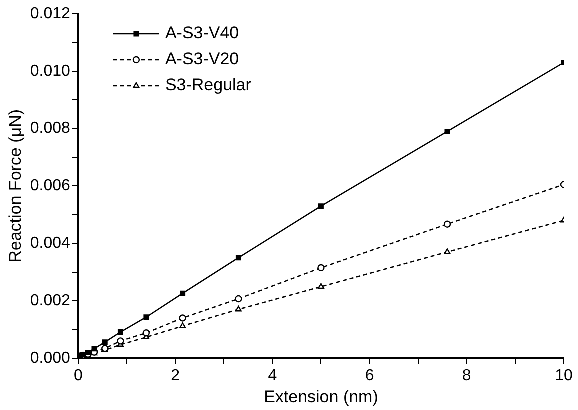 Image resolution: width=578 pixels, height=410 pixels. Describe the element at coordinates (50, 186) in the screenshot. I see `y-tick-label: 0.006` at that location.